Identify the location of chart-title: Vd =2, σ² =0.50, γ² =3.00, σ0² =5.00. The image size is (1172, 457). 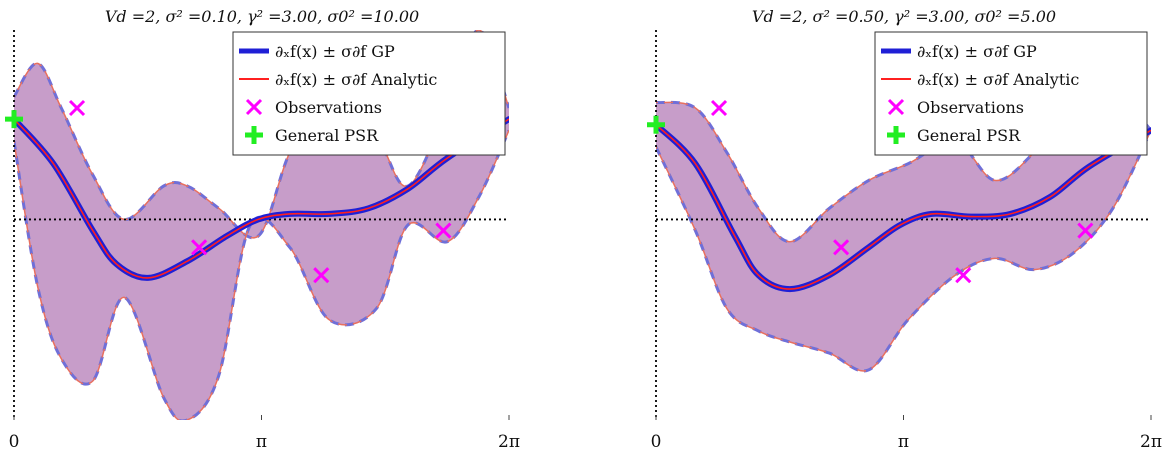
(904, 16).